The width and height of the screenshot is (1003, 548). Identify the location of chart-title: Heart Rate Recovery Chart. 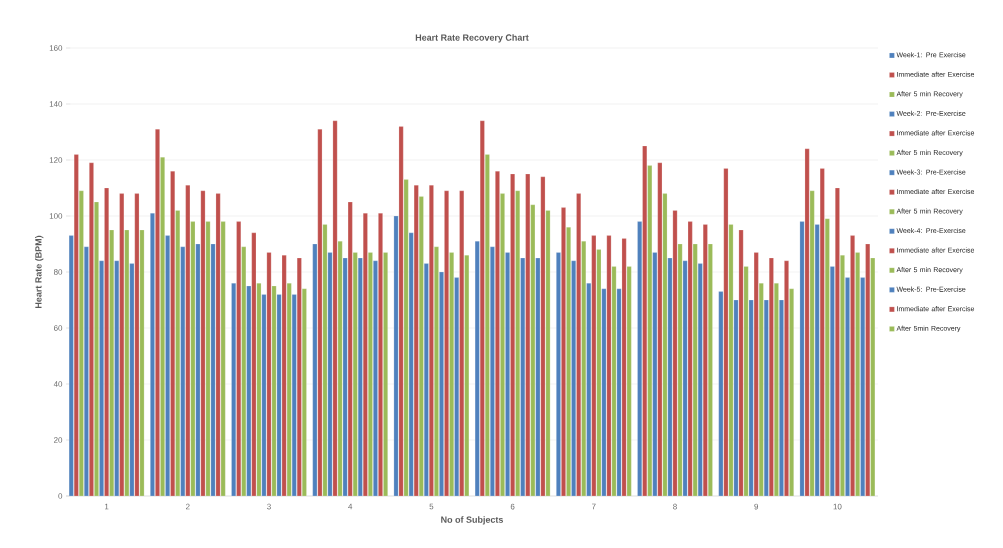
(472, 38).